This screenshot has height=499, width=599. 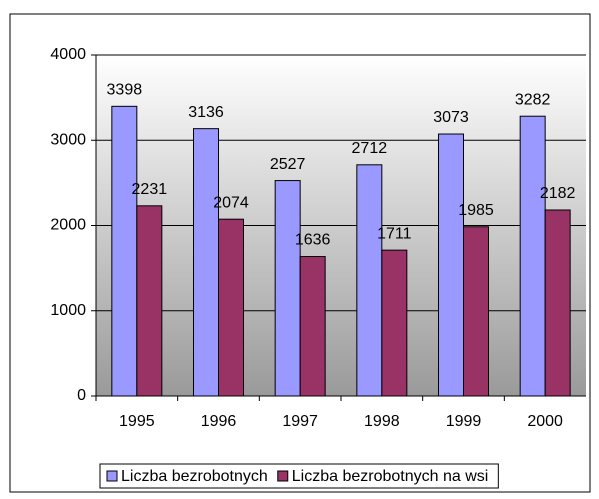 What do you see at coordinates (558, 193) in the screenshot?
I see `data-label: 2182` at bounding box center [558, 193].